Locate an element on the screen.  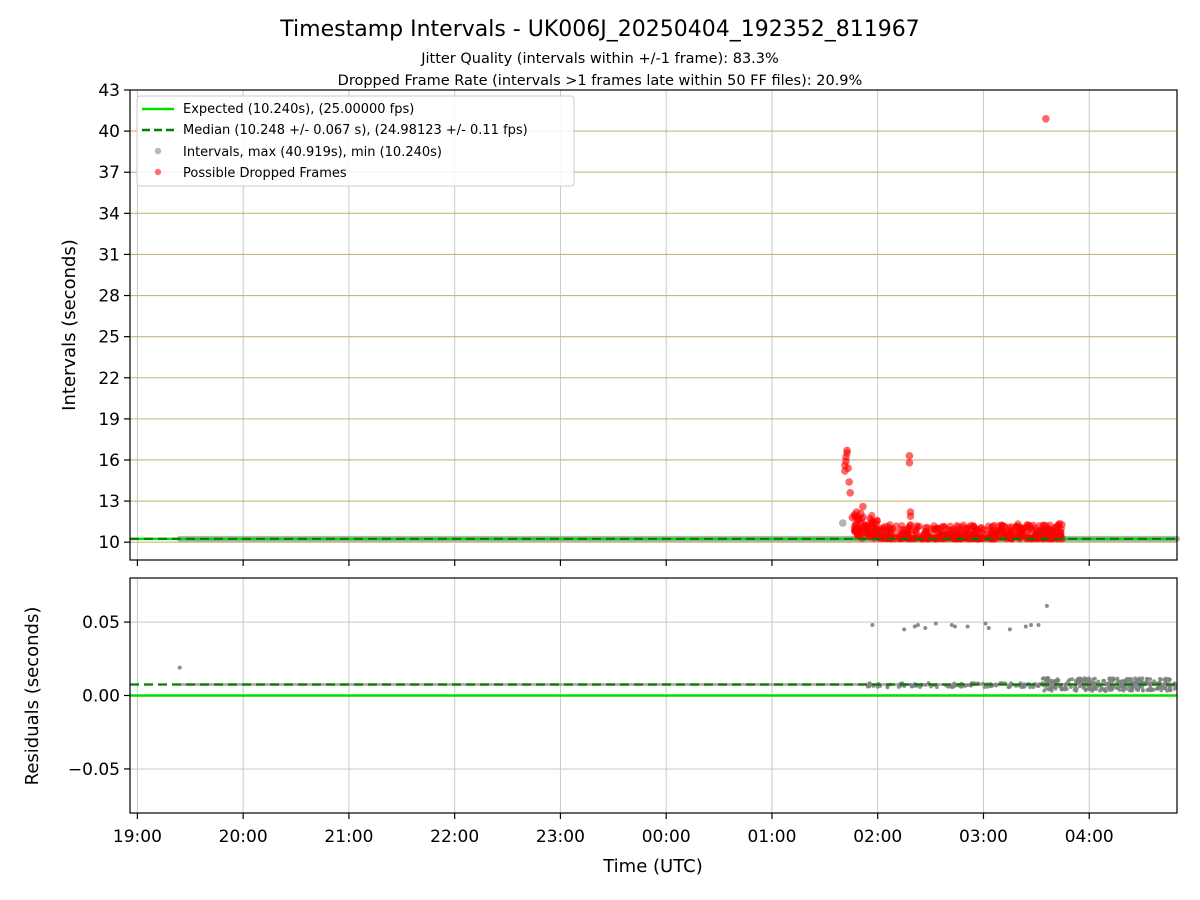
intervals-ytick-label: 22 is located at coordinates (109, 379).